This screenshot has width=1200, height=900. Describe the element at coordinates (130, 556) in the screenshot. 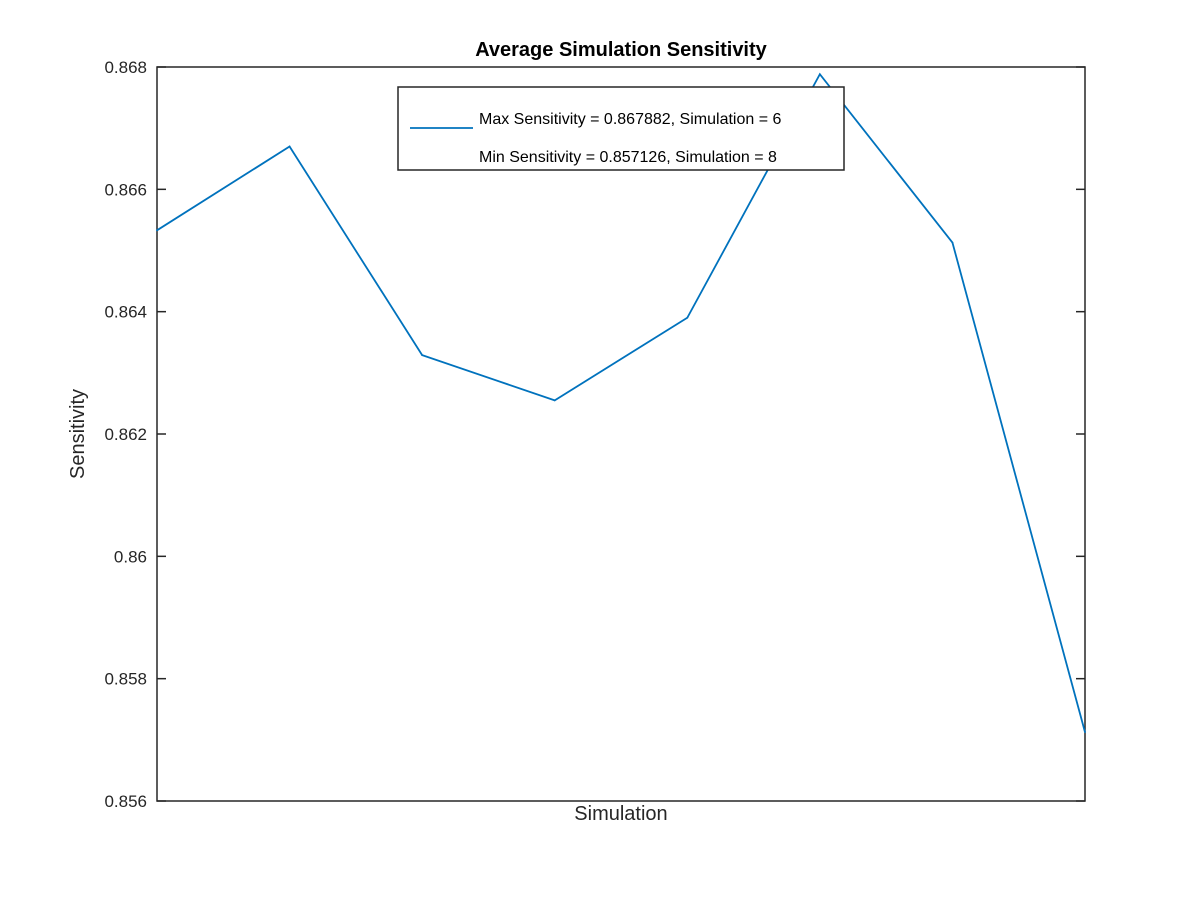

I see `y-tick-label: 0.86` at that location.